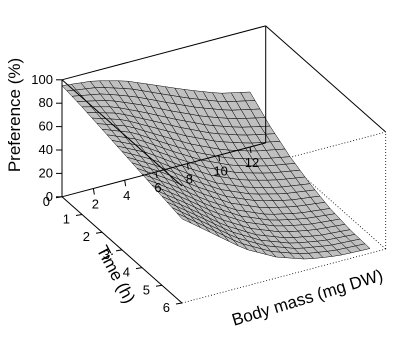 The image size is (401, 340). Describe the element at coordinates (175, 179) in the screenshot. I see `x-axis: 2 4 6 8 10 12` at that location.